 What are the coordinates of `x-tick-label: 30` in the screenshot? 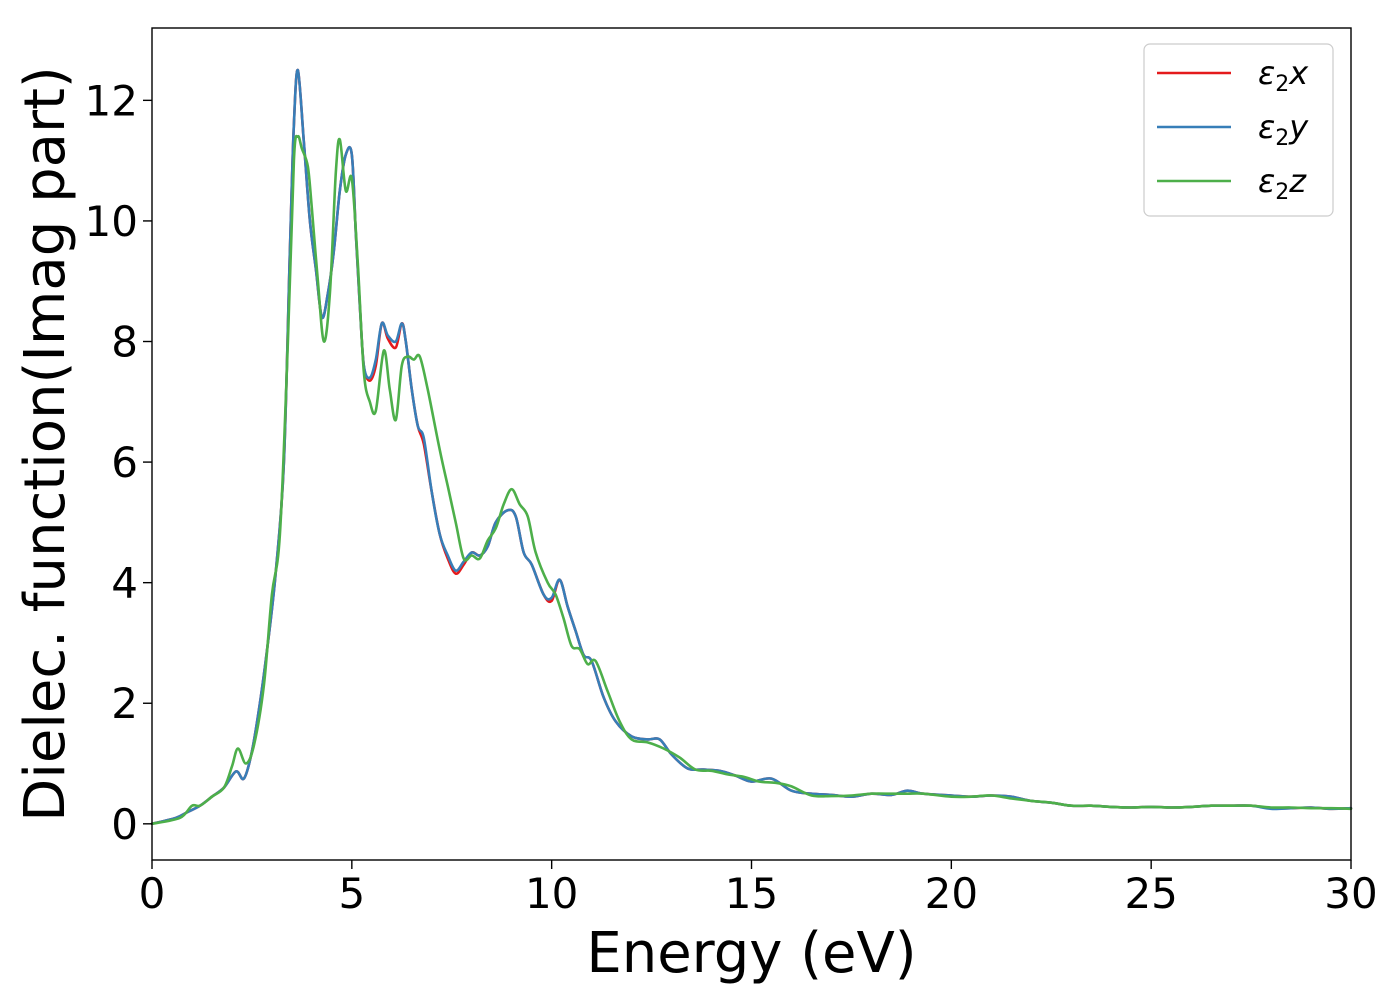 It's located at (1350, 893).